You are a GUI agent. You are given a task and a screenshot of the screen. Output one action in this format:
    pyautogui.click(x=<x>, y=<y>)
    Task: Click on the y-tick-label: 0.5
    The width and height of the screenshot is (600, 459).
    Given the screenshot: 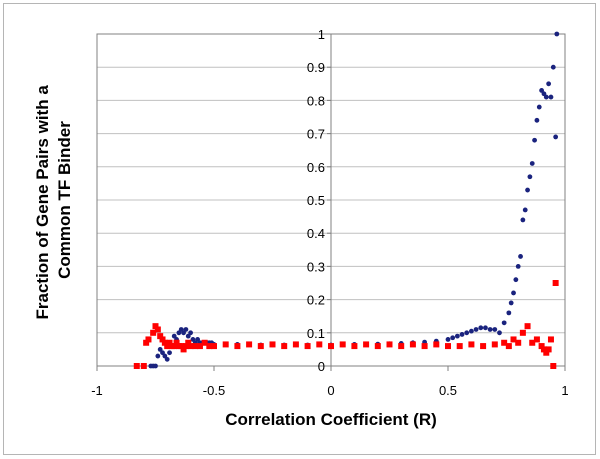 What is the action you would take?
    pyautogui.click(x=316, y=200)
    